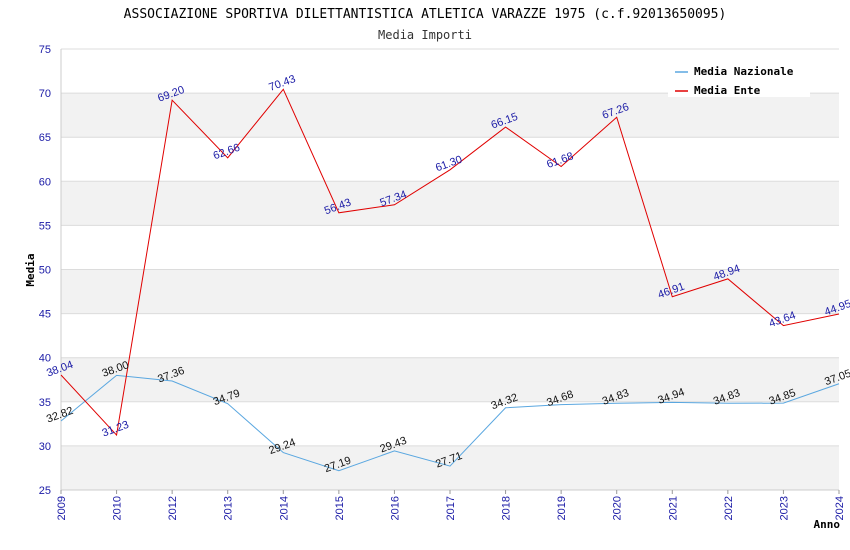 The height and width of the screenshot is (550, 850). Describe the element at coordinates (451, 508) in the screenshot. I see `x-tick-label: 2017` at that location.